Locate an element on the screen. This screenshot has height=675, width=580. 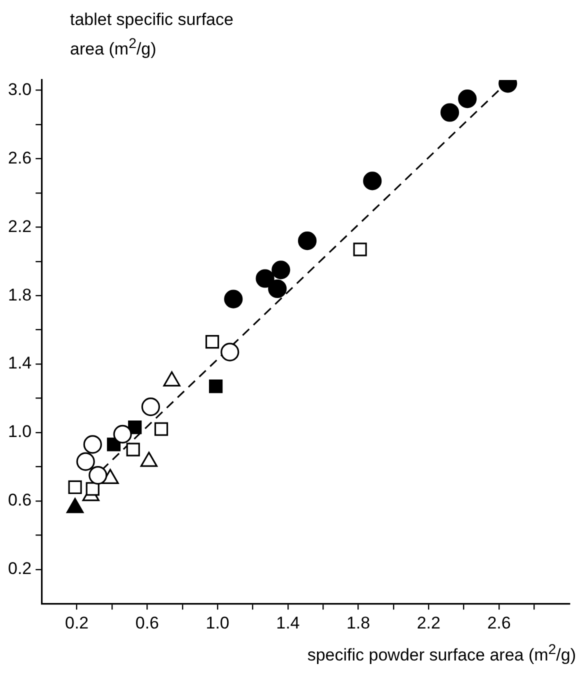
y-tick-label: 2.2 is located at coordinates (20, 226).